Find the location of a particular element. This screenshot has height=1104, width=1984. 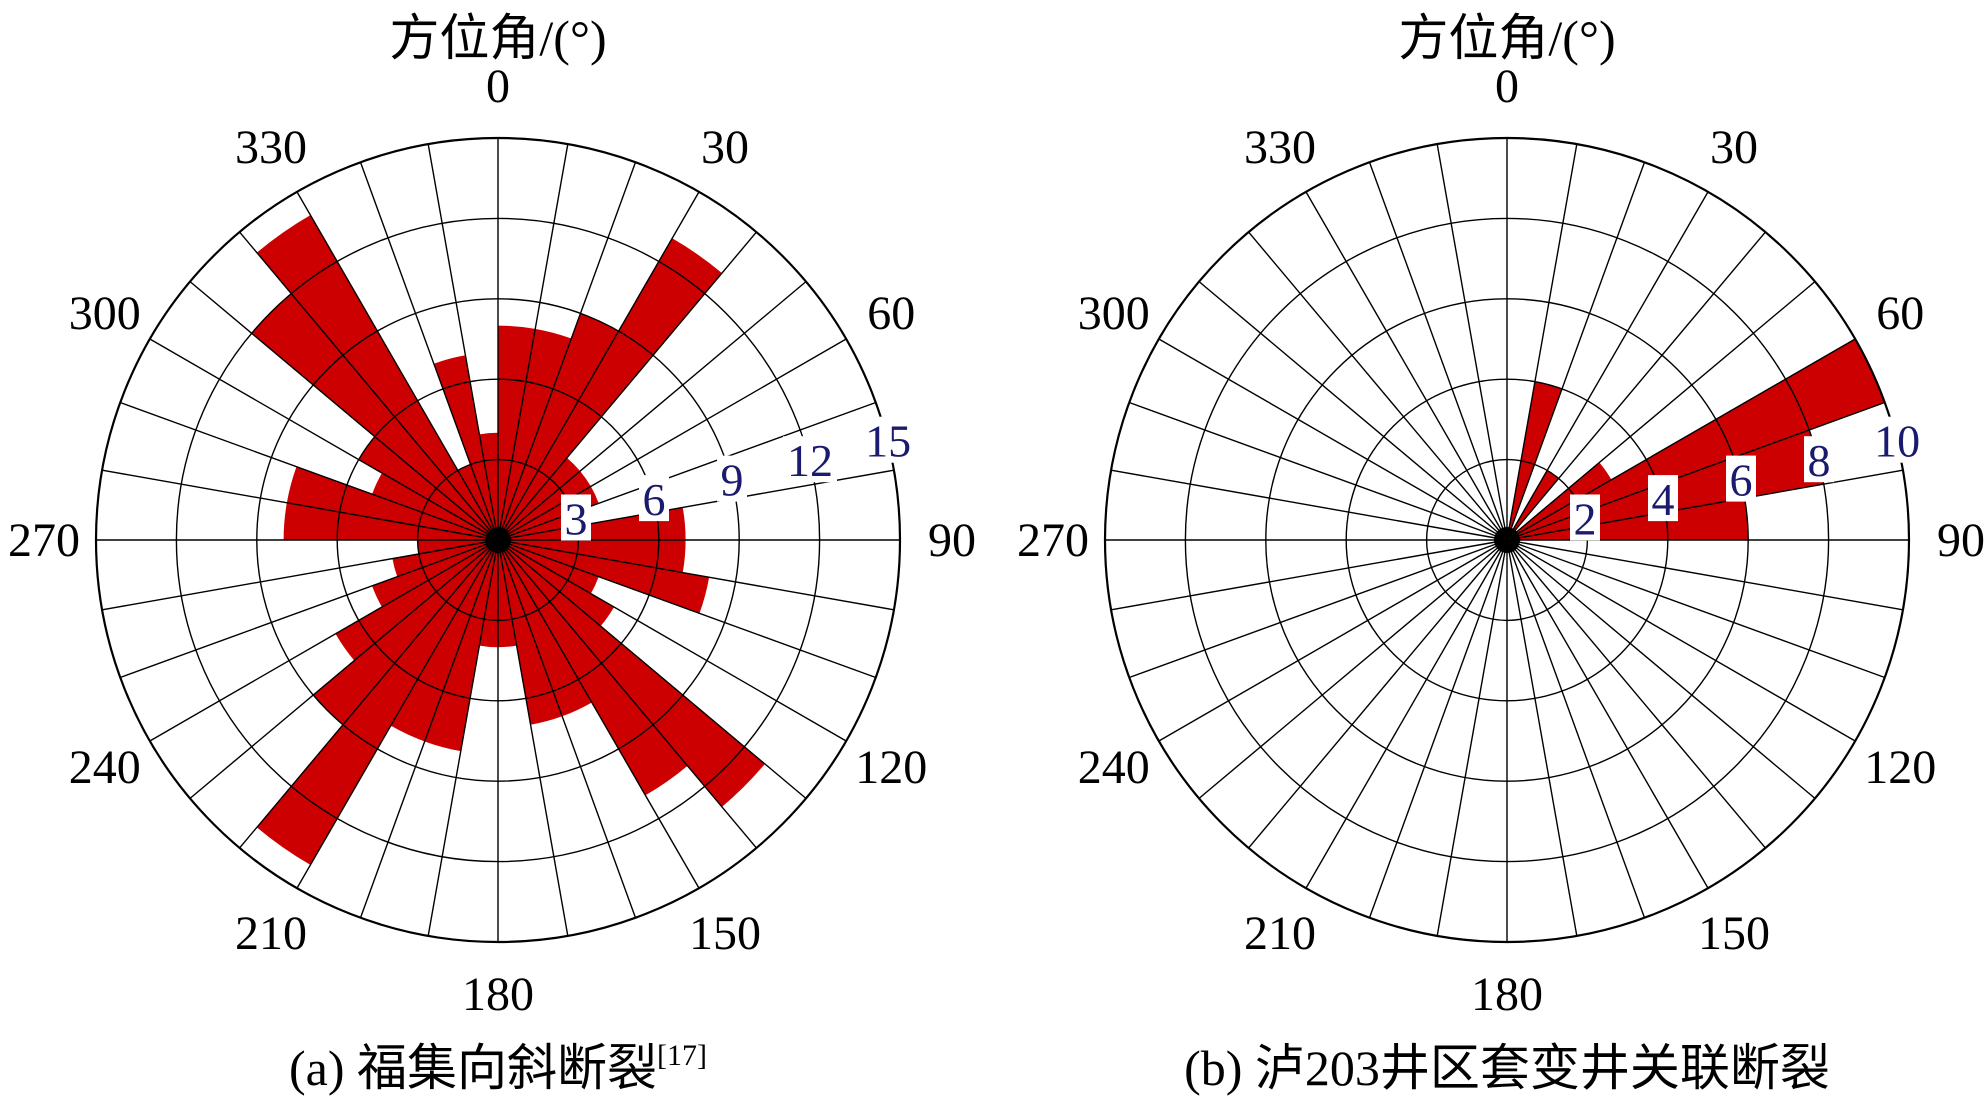

ring-label-b-2: 2 is located at coordinates (1585, 519).